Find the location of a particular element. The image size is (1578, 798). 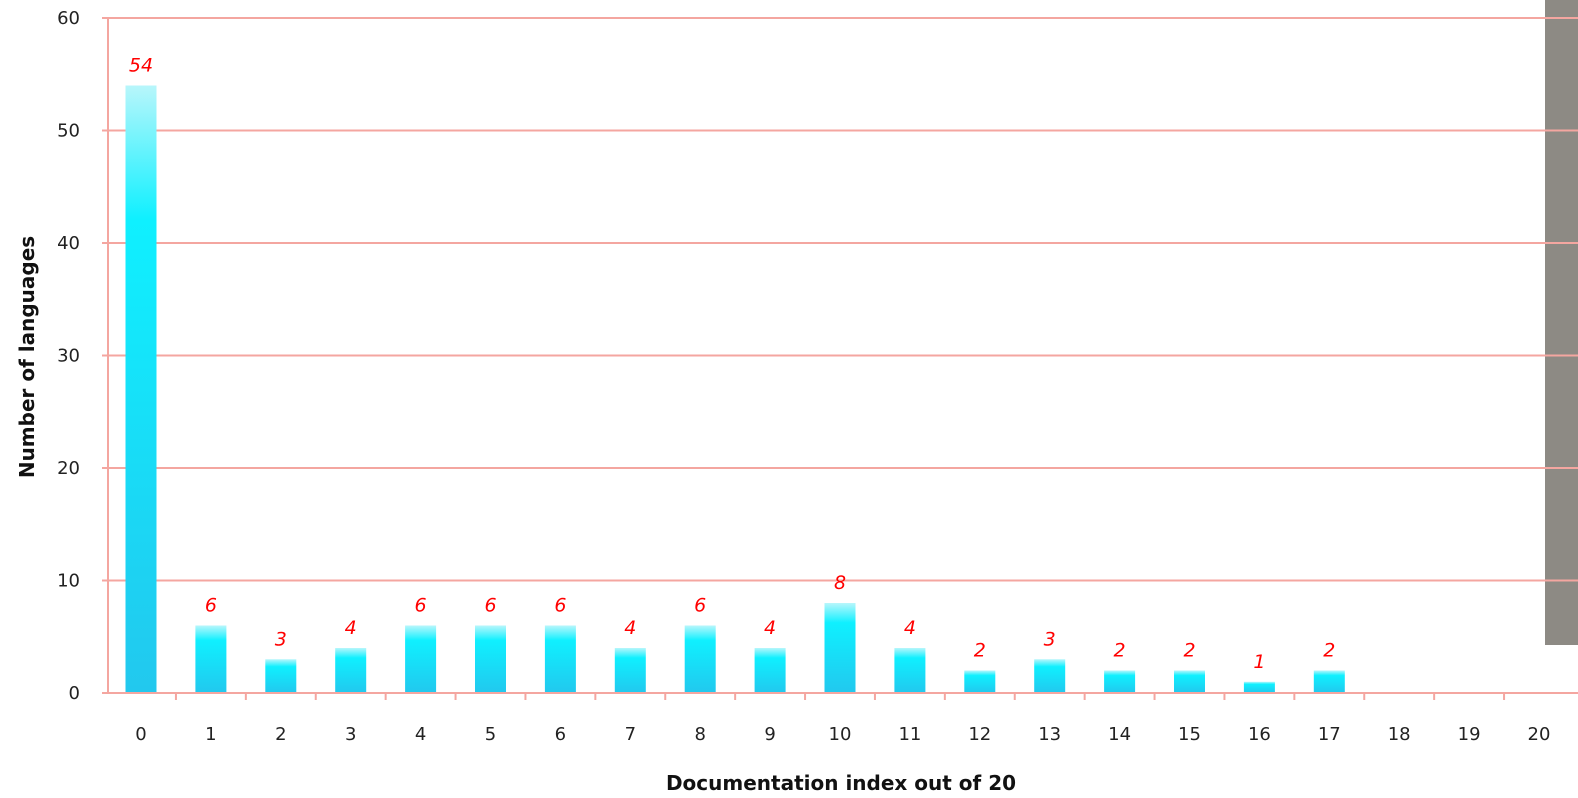

x-tick-label: 4 is located at coordinates (420, 734).